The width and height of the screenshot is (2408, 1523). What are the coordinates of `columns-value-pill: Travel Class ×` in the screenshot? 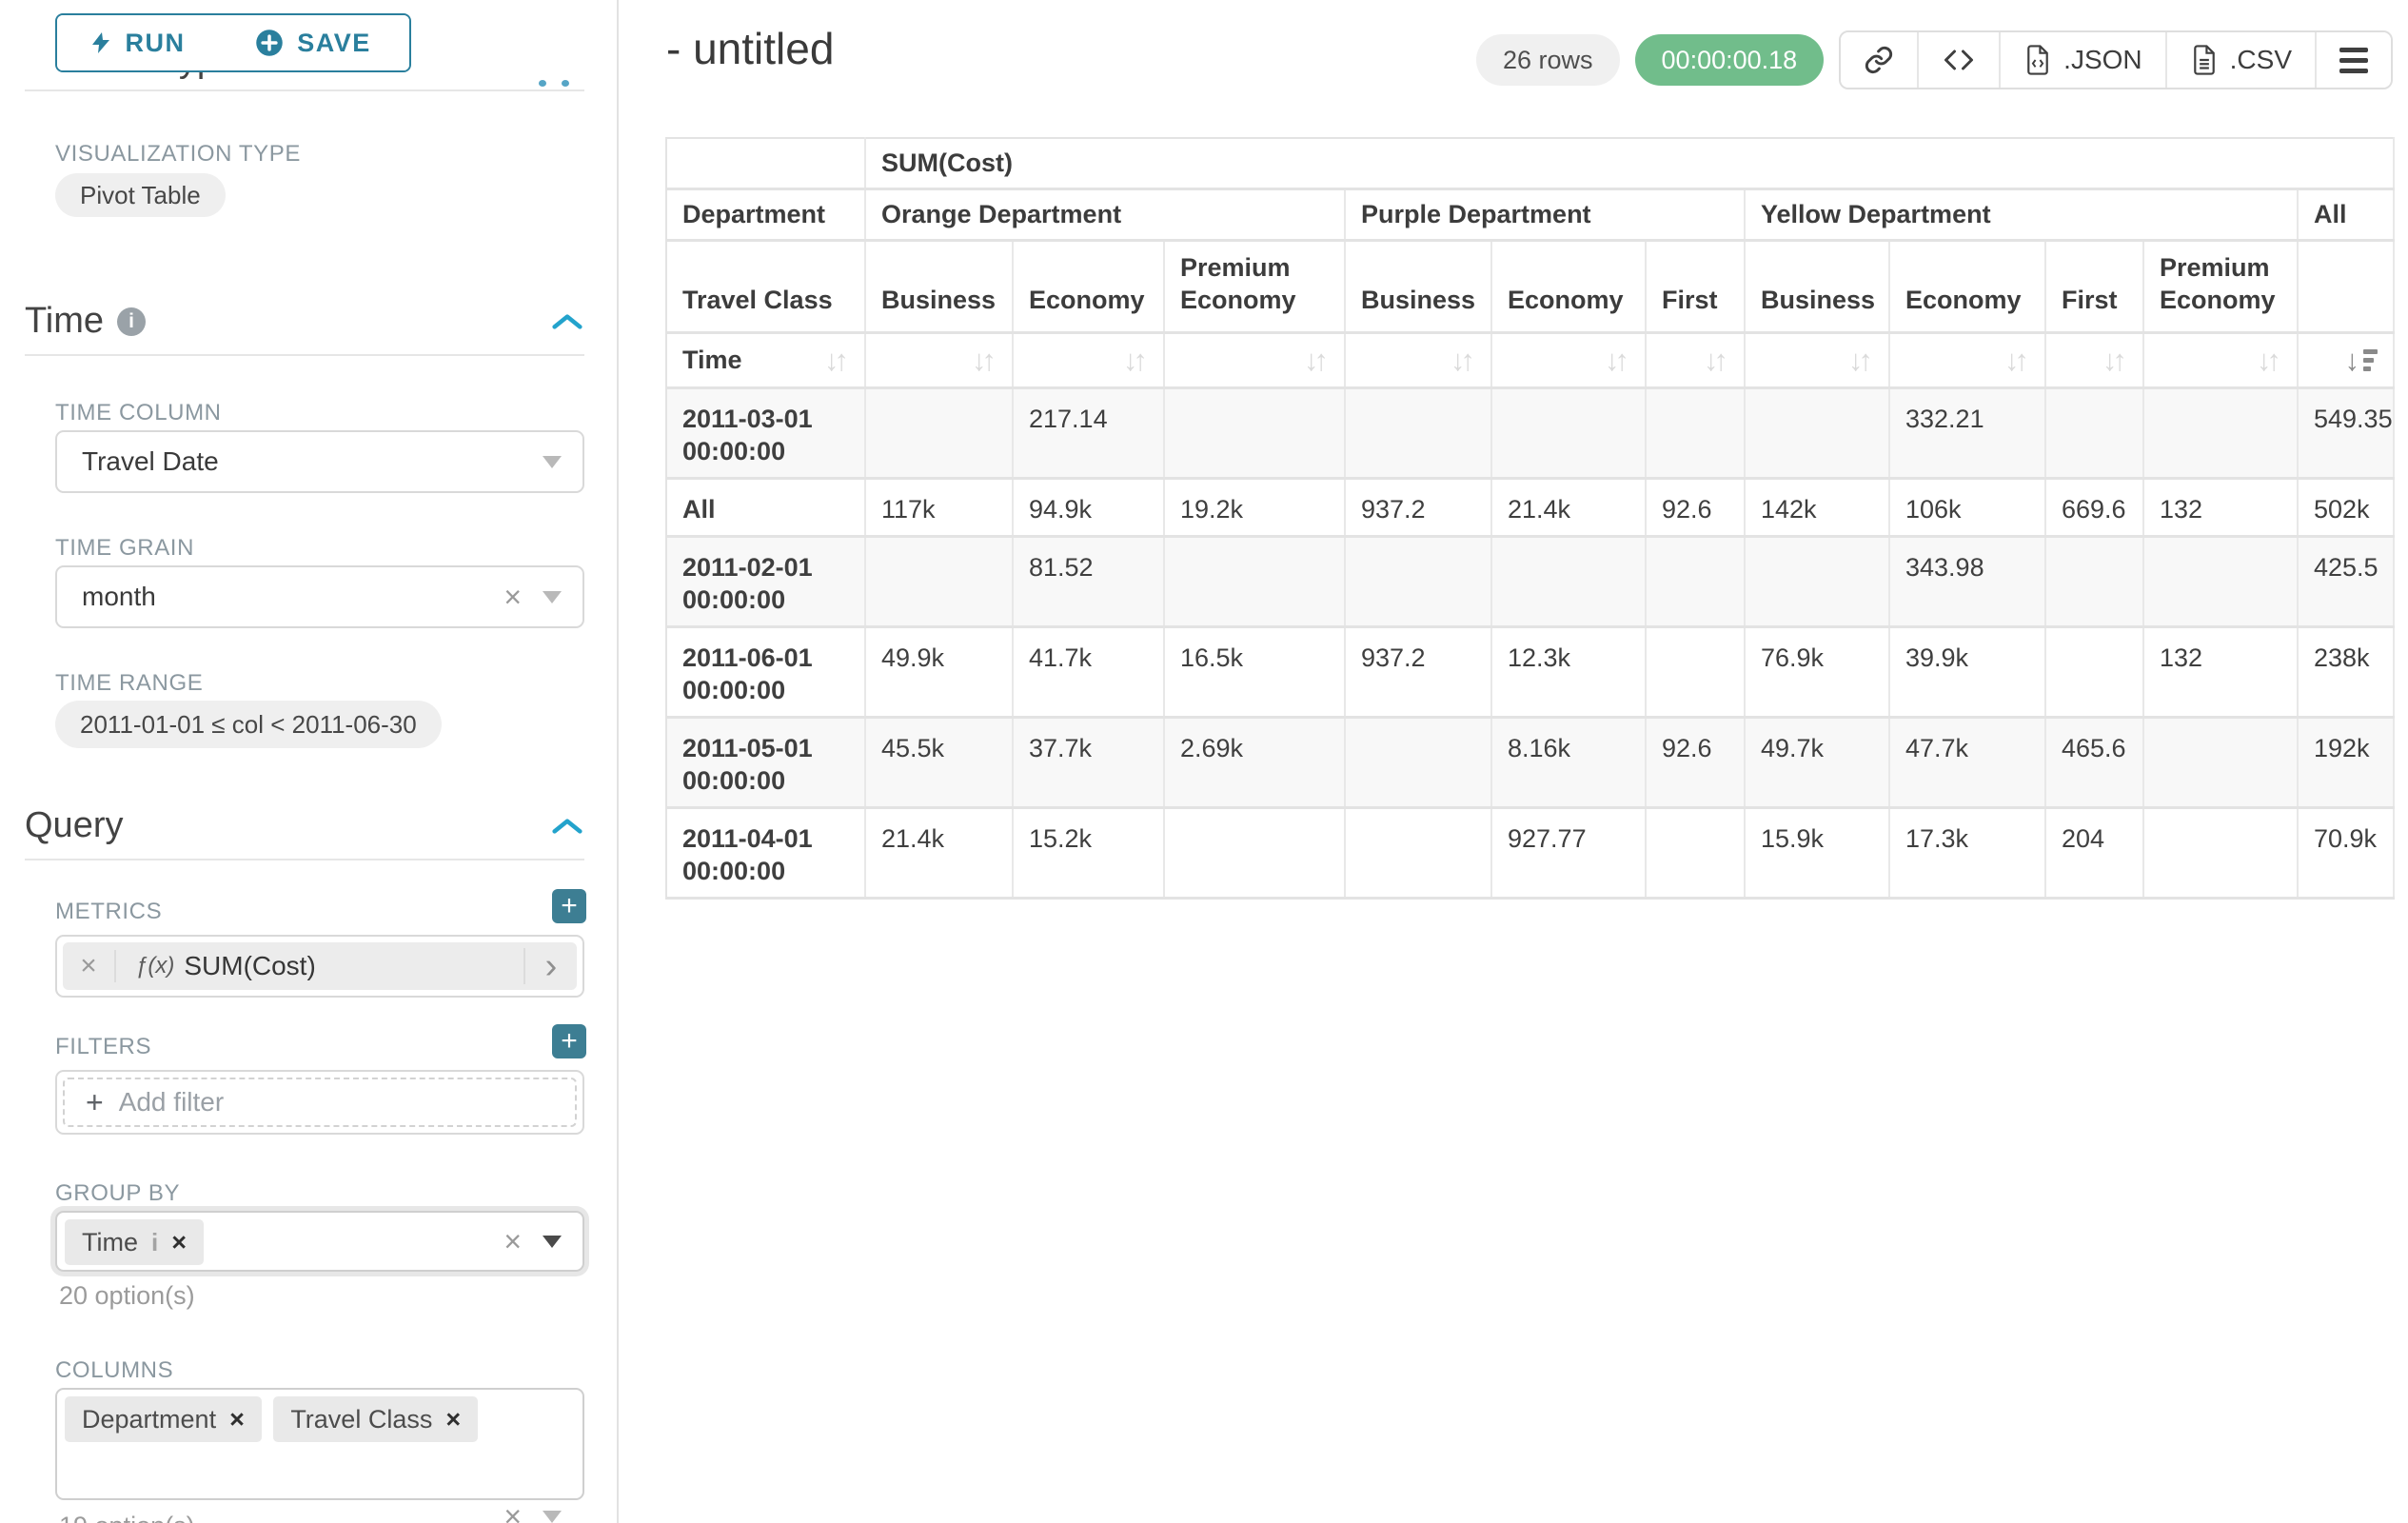 It's located at (376, 1419).